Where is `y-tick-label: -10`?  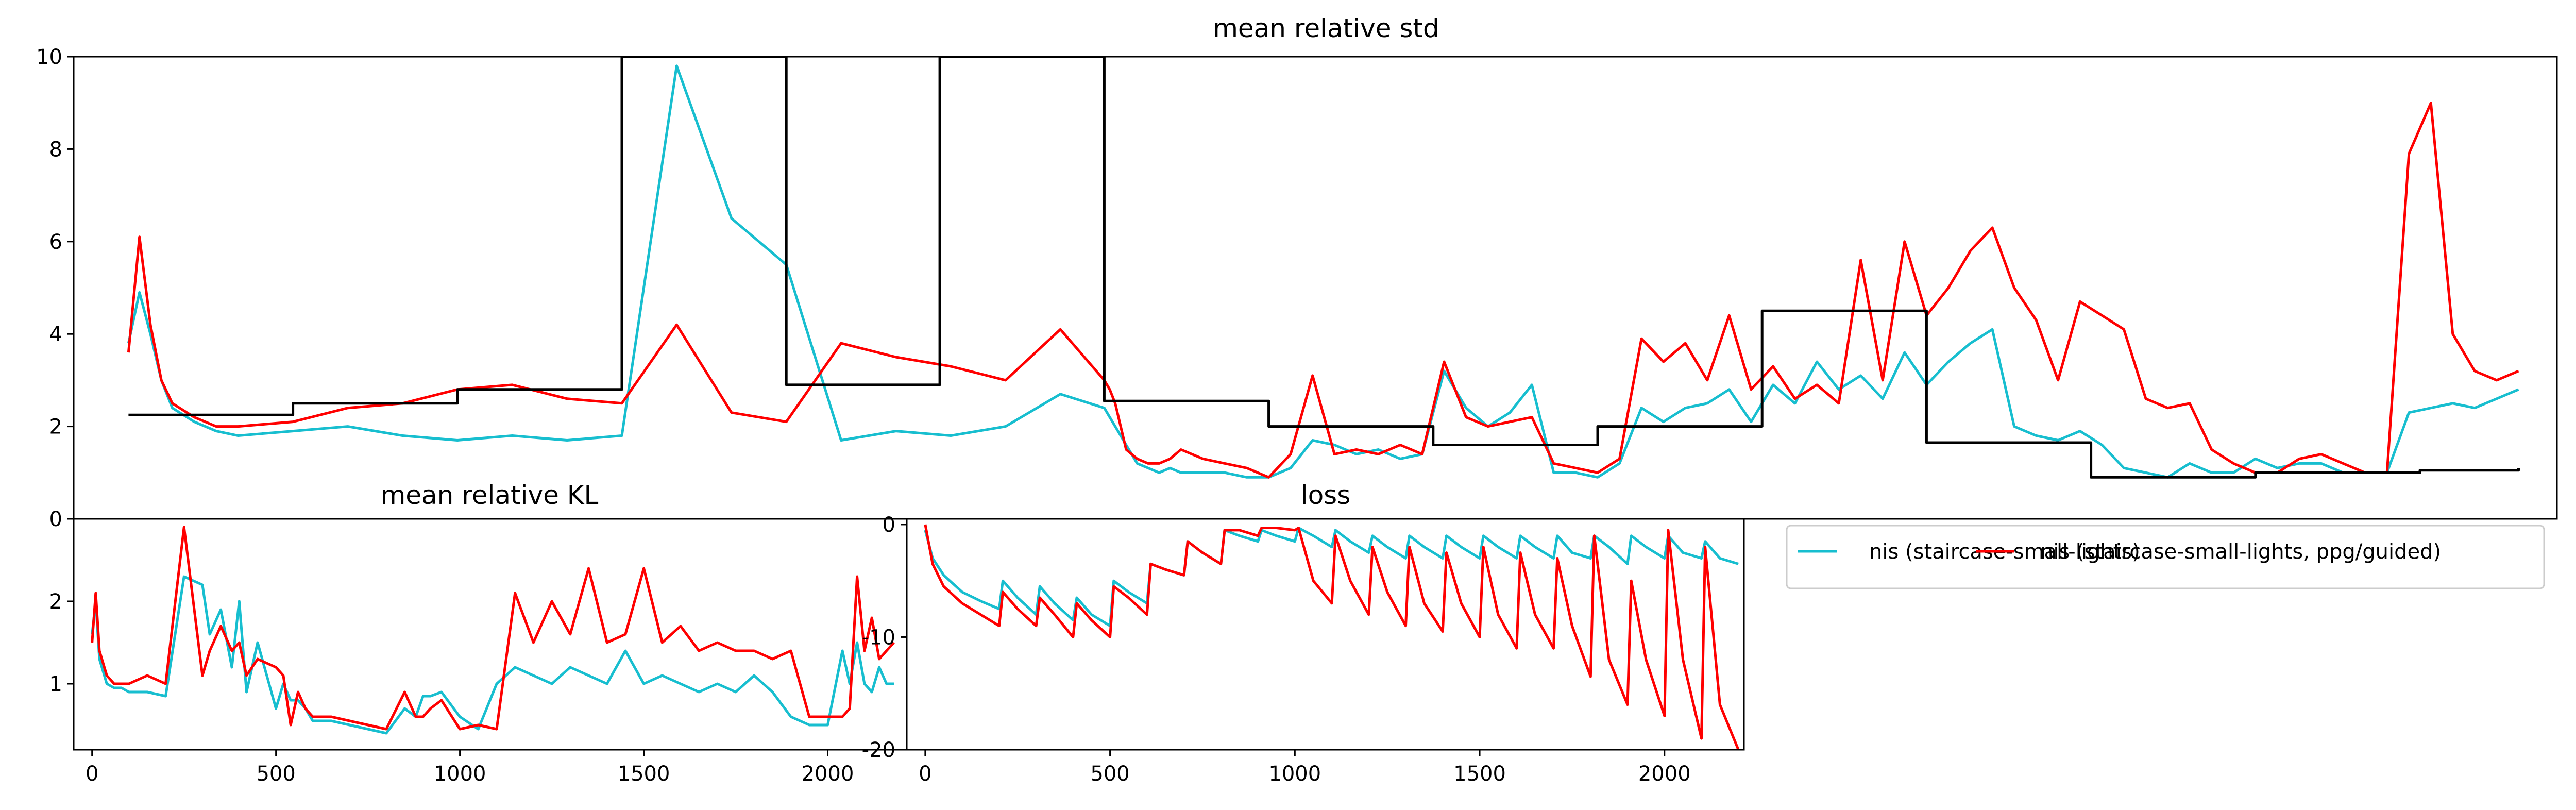 y-tick-label: -10 is located at coordinates (878, 637).